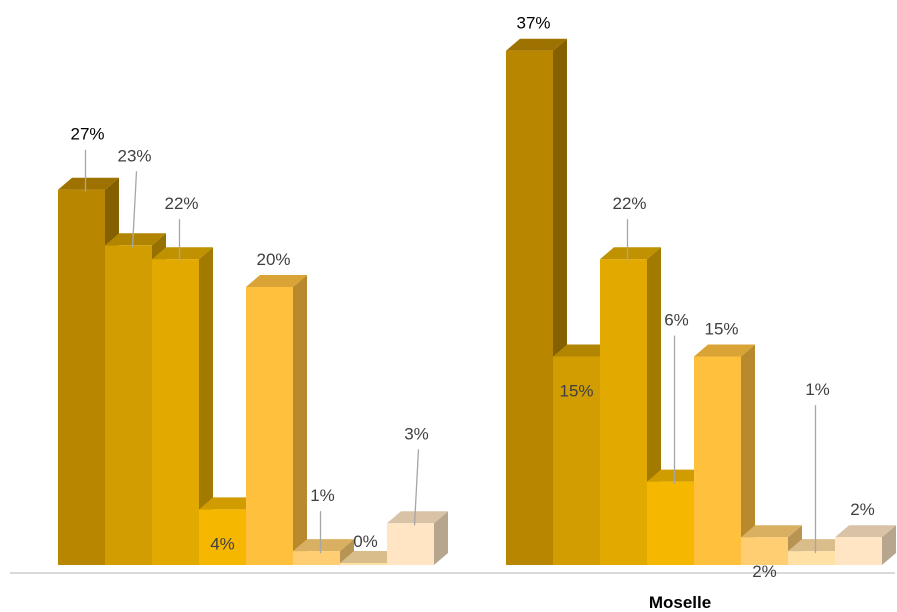  What do you see at coordinates (676, 320) in the screenshot?
I see `data-label-g1-s3: 6%` at bounding box center [676, 320].